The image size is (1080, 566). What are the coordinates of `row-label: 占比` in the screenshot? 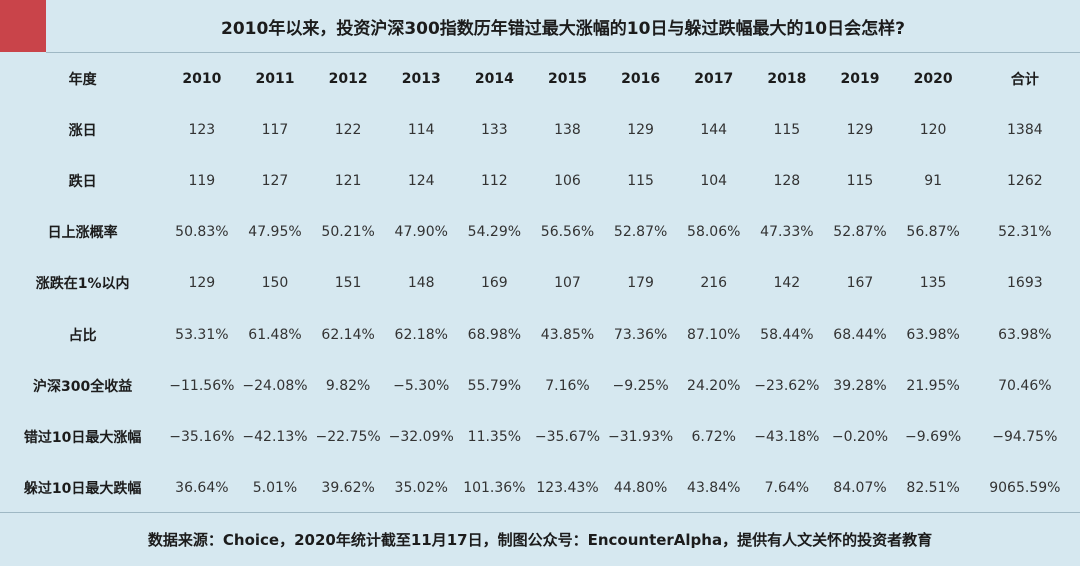 It's located at (82, 335).